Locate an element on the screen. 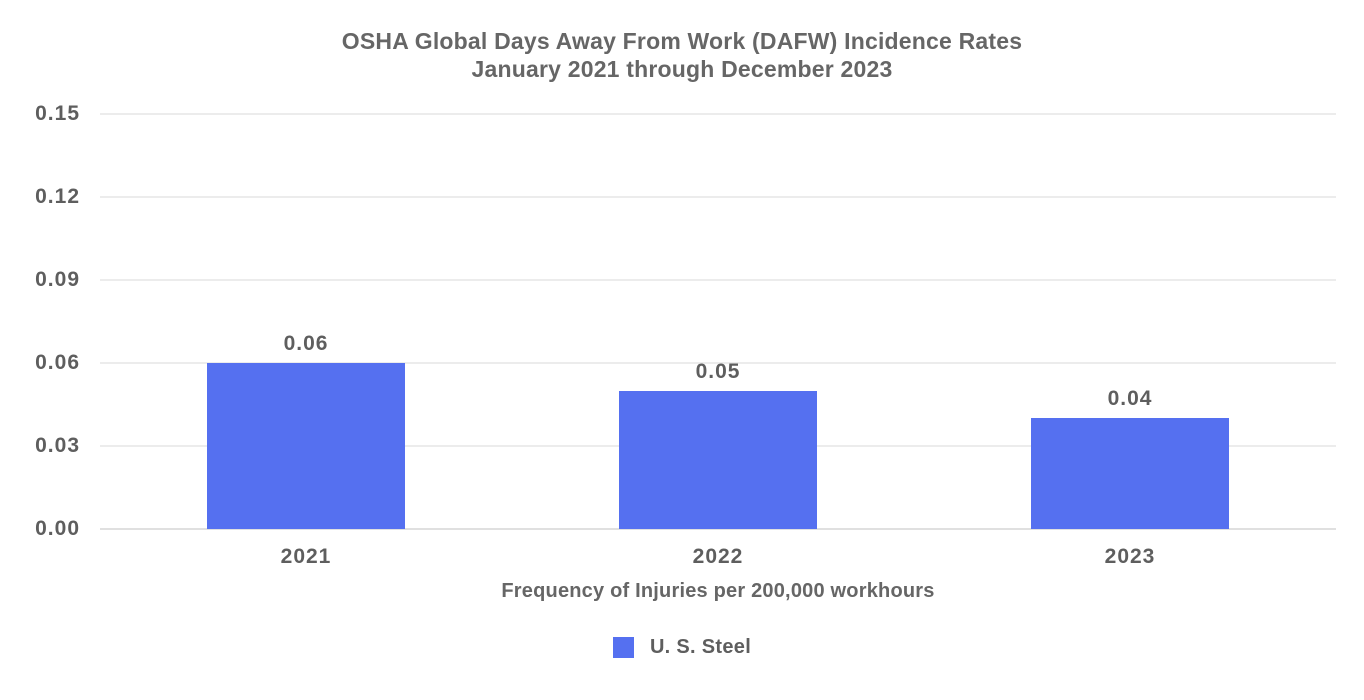 This screenshot has height=700, width=1364. y-tick-label-0.03: 0.03 is located at coordinates (57, 445).